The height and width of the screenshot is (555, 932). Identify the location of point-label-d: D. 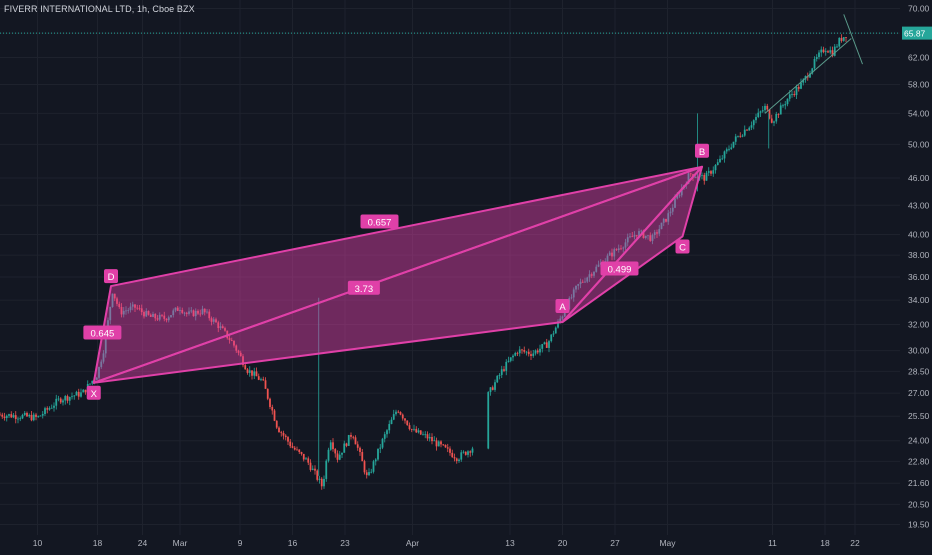
(111, 276).